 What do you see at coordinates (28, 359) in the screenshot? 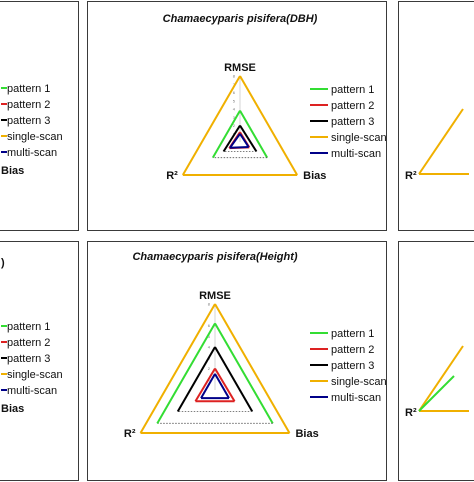
I see `left-bottom-legend-label: pattern 3` at bounding box center [28, 359].